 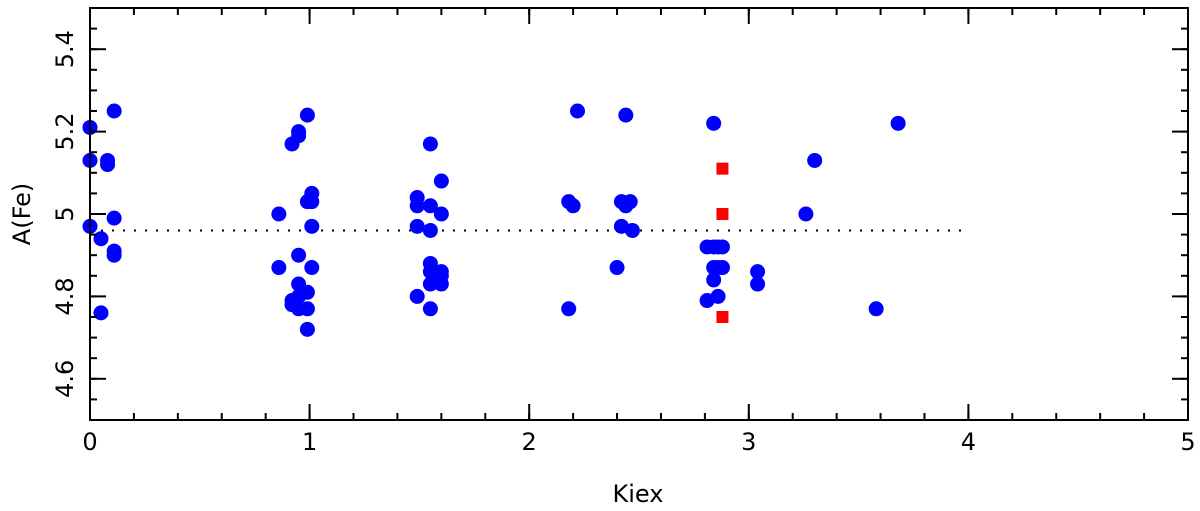 What do you see at coordinates (309, 442) in the screenshot?
I see `x-tick-label: 1` at bounding box center [309, 442].